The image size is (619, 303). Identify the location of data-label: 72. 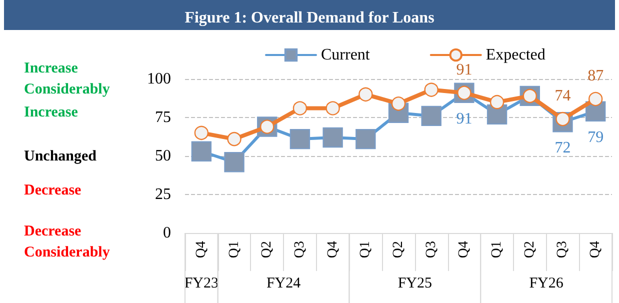
(562, 148).